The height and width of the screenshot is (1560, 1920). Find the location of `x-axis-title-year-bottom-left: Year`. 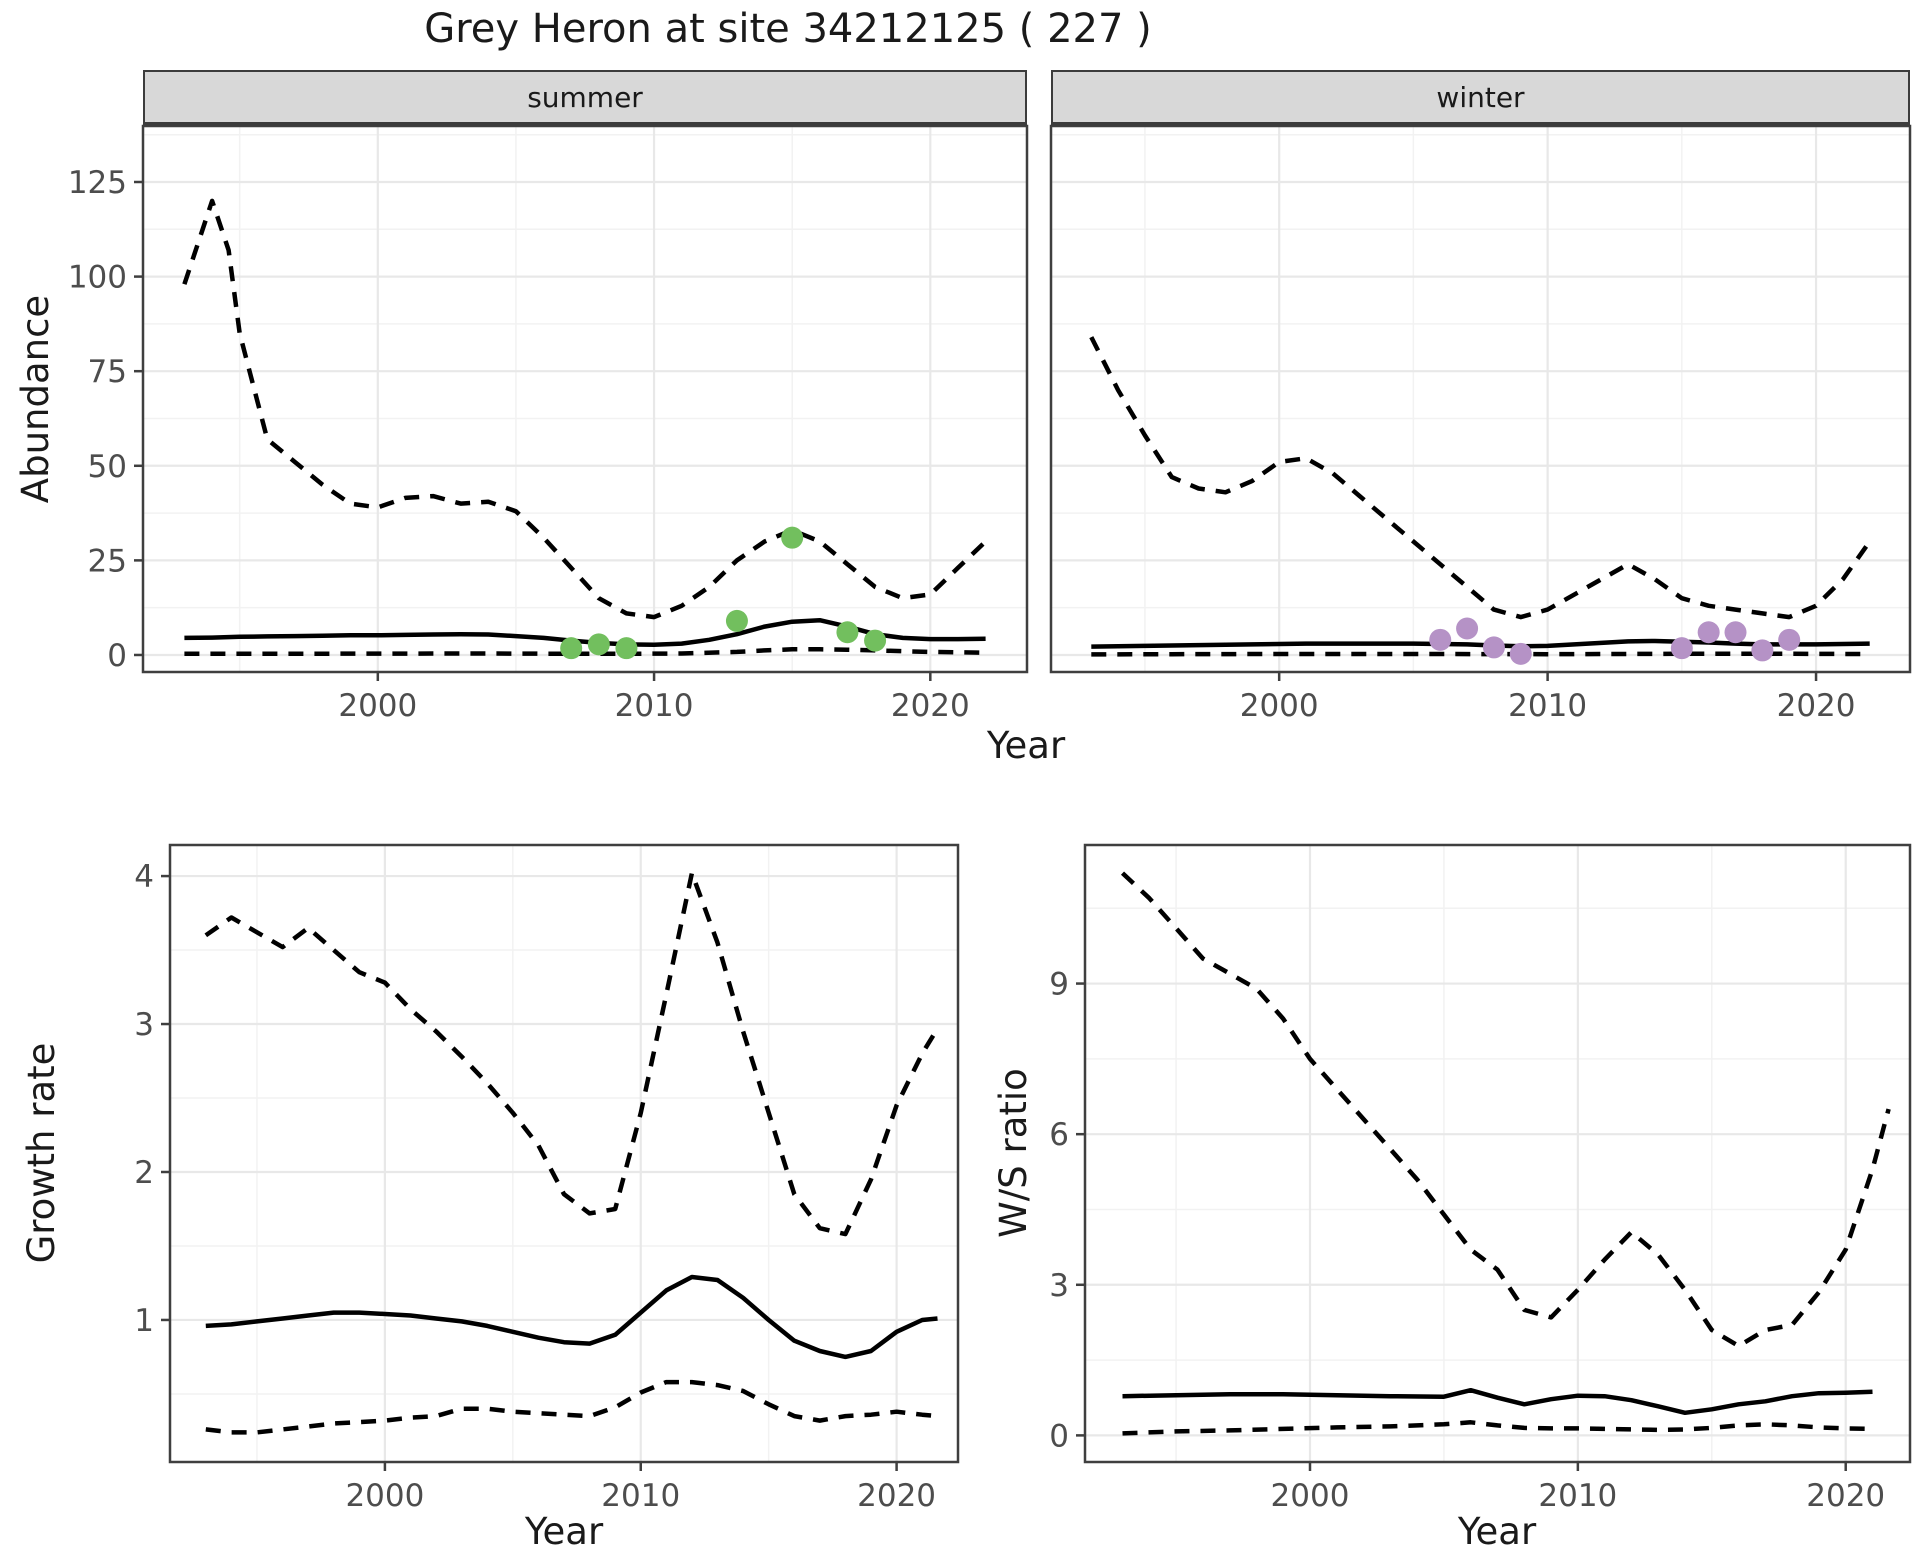

x-axis-title-year-bottom-left: Year is located at coordinates (564, 1531).